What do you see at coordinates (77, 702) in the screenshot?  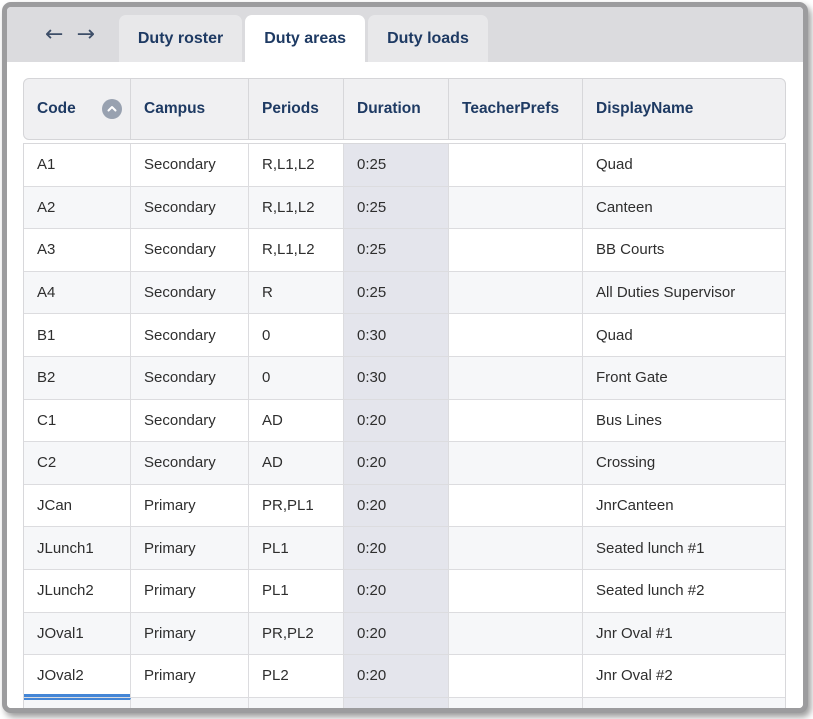 I see `cell-code` at bounding box center [77, 702].